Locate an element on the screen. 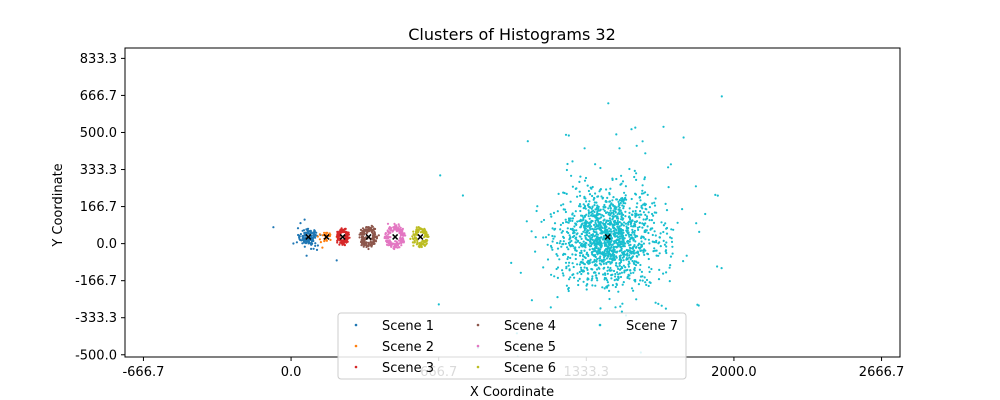  legend-marker is located at coordinates (356, 367).